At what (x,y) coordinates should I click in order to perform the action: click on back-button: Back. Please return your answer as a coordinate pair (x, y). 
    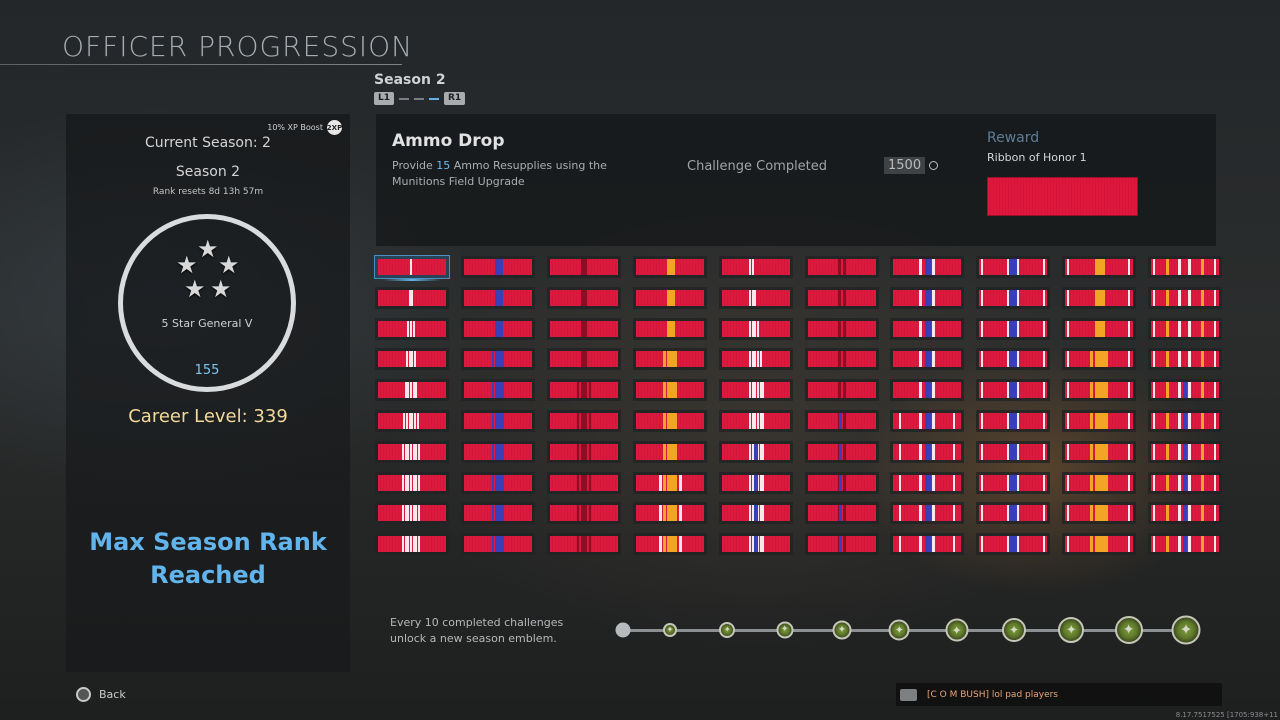
    Looking at the image, I should click on (101, 694).